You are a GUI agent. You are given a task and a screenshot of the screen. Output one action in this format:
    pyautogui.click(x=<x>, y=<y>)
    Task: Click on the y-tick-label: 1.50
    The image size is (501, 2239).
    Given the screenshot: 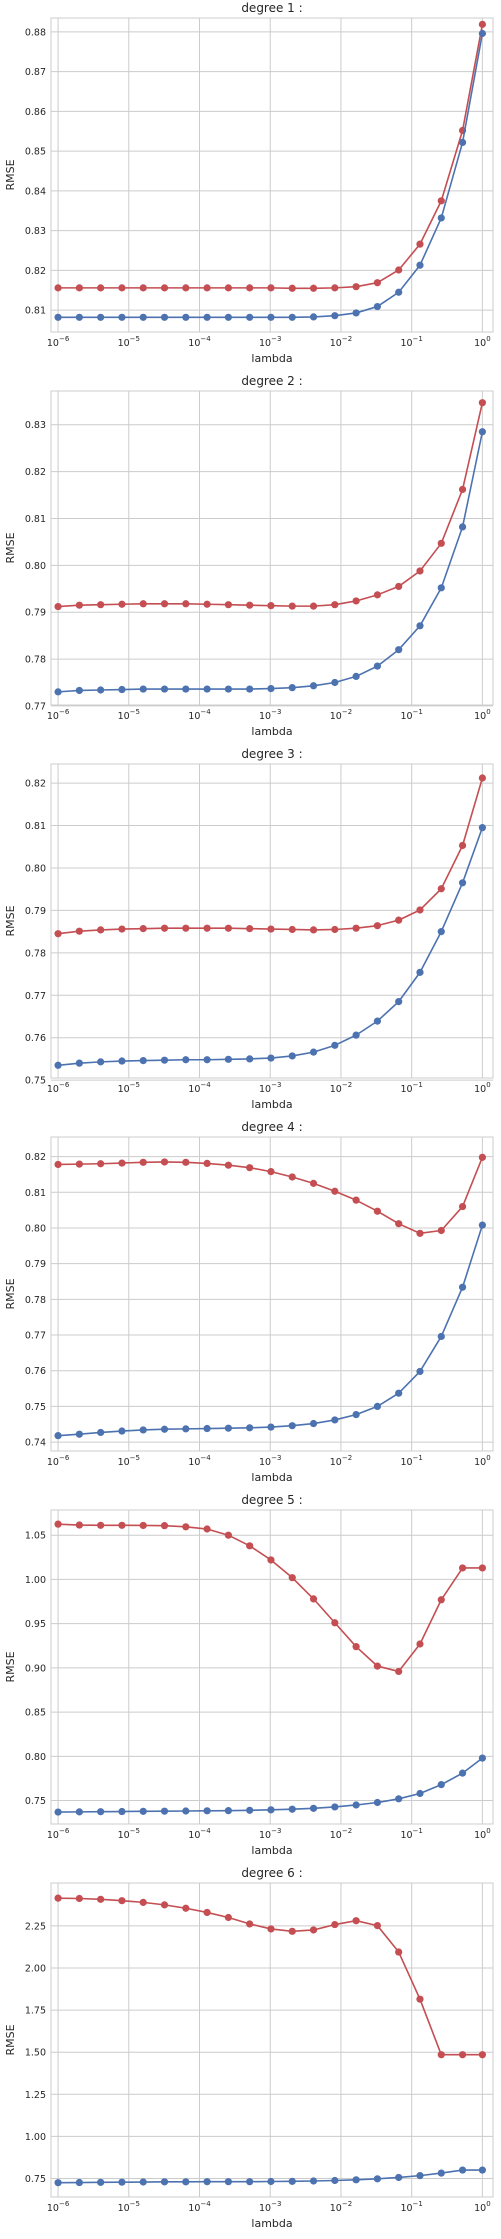 What is the action you would take?
    pyautogui.click(x=35, y=2053)
    